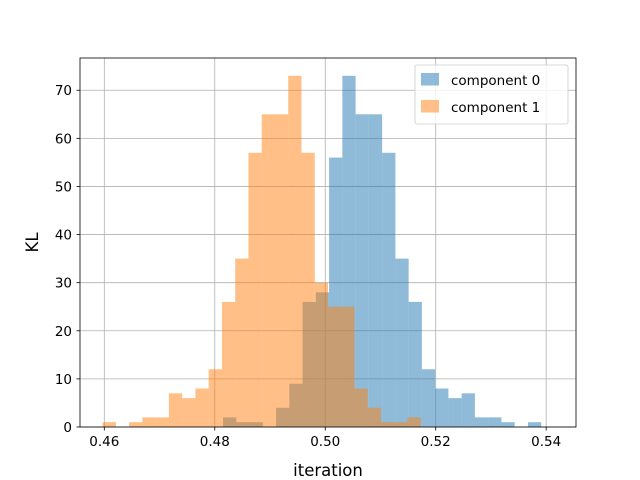 Image resolution: width=640 pixels, height=480 pixels. What do you see at coordinates (436, 442) in the screenshot?
I see `x-tick-label-3: 0.52` at bounding box center [436, 442].